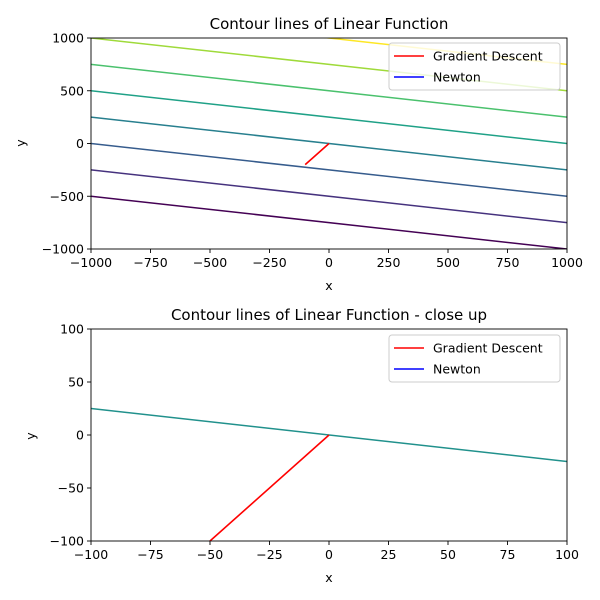 This screenshot has width=600, height=600. I want to click on x-tick-label: 50, so click(448, 554).